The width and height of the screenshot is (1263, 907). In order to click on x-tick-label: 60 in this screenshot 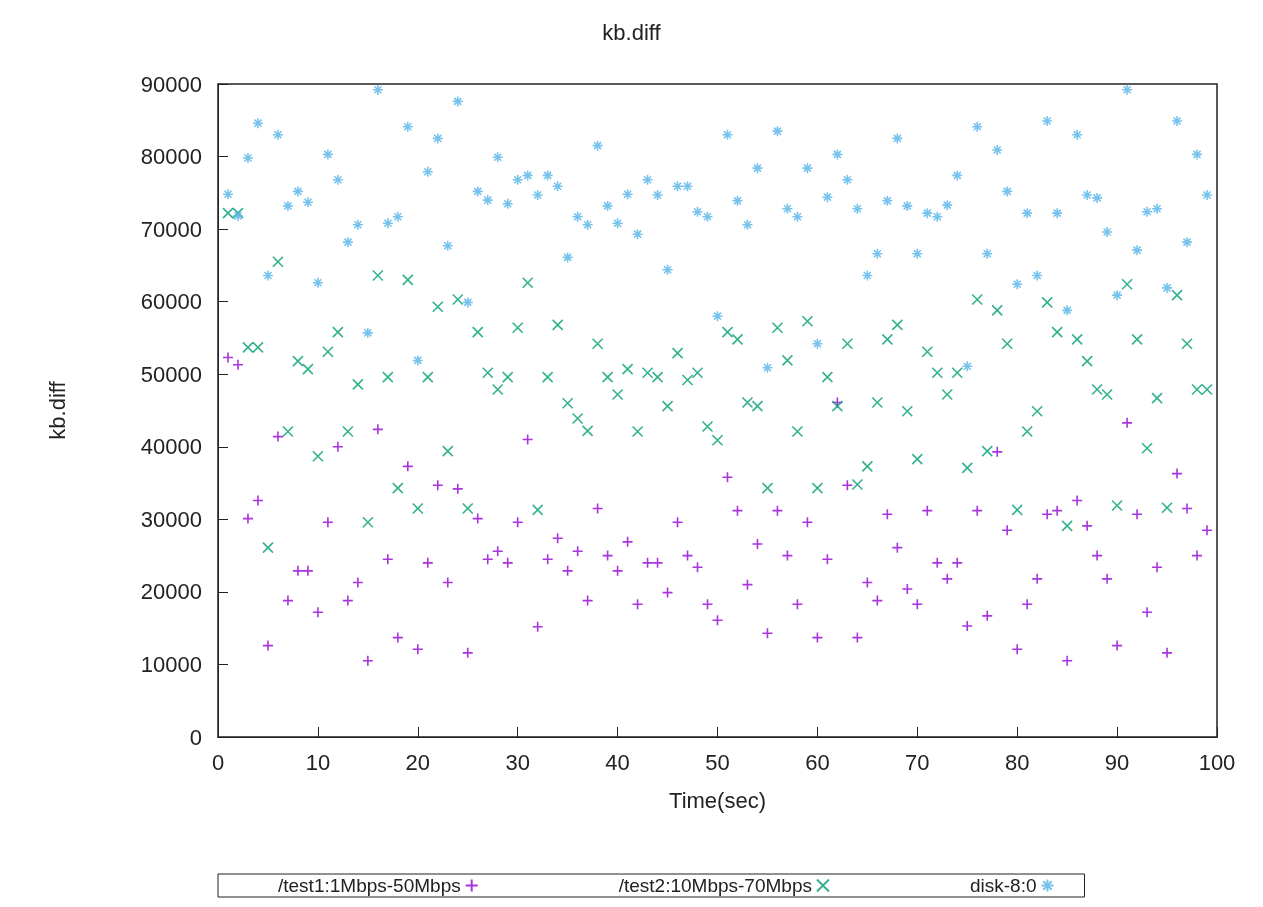, I will do `click(817, 762)`.